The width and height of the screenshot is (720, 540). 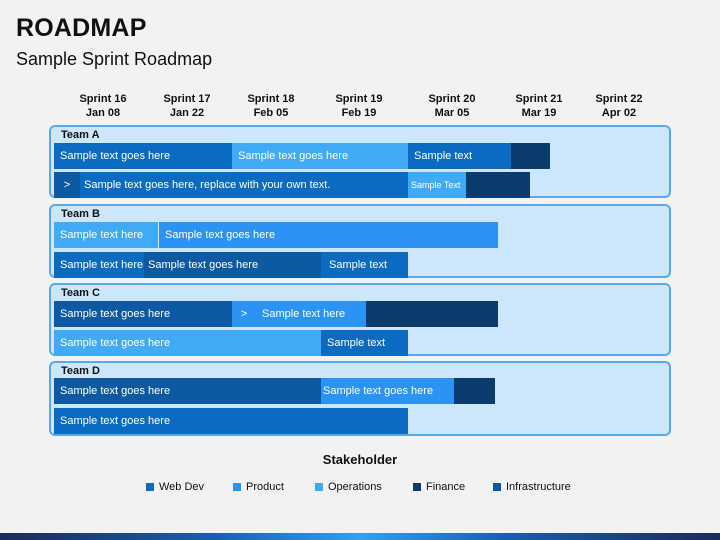 I want to click on task-bar: Sample Text, so click(x=437, y=185).